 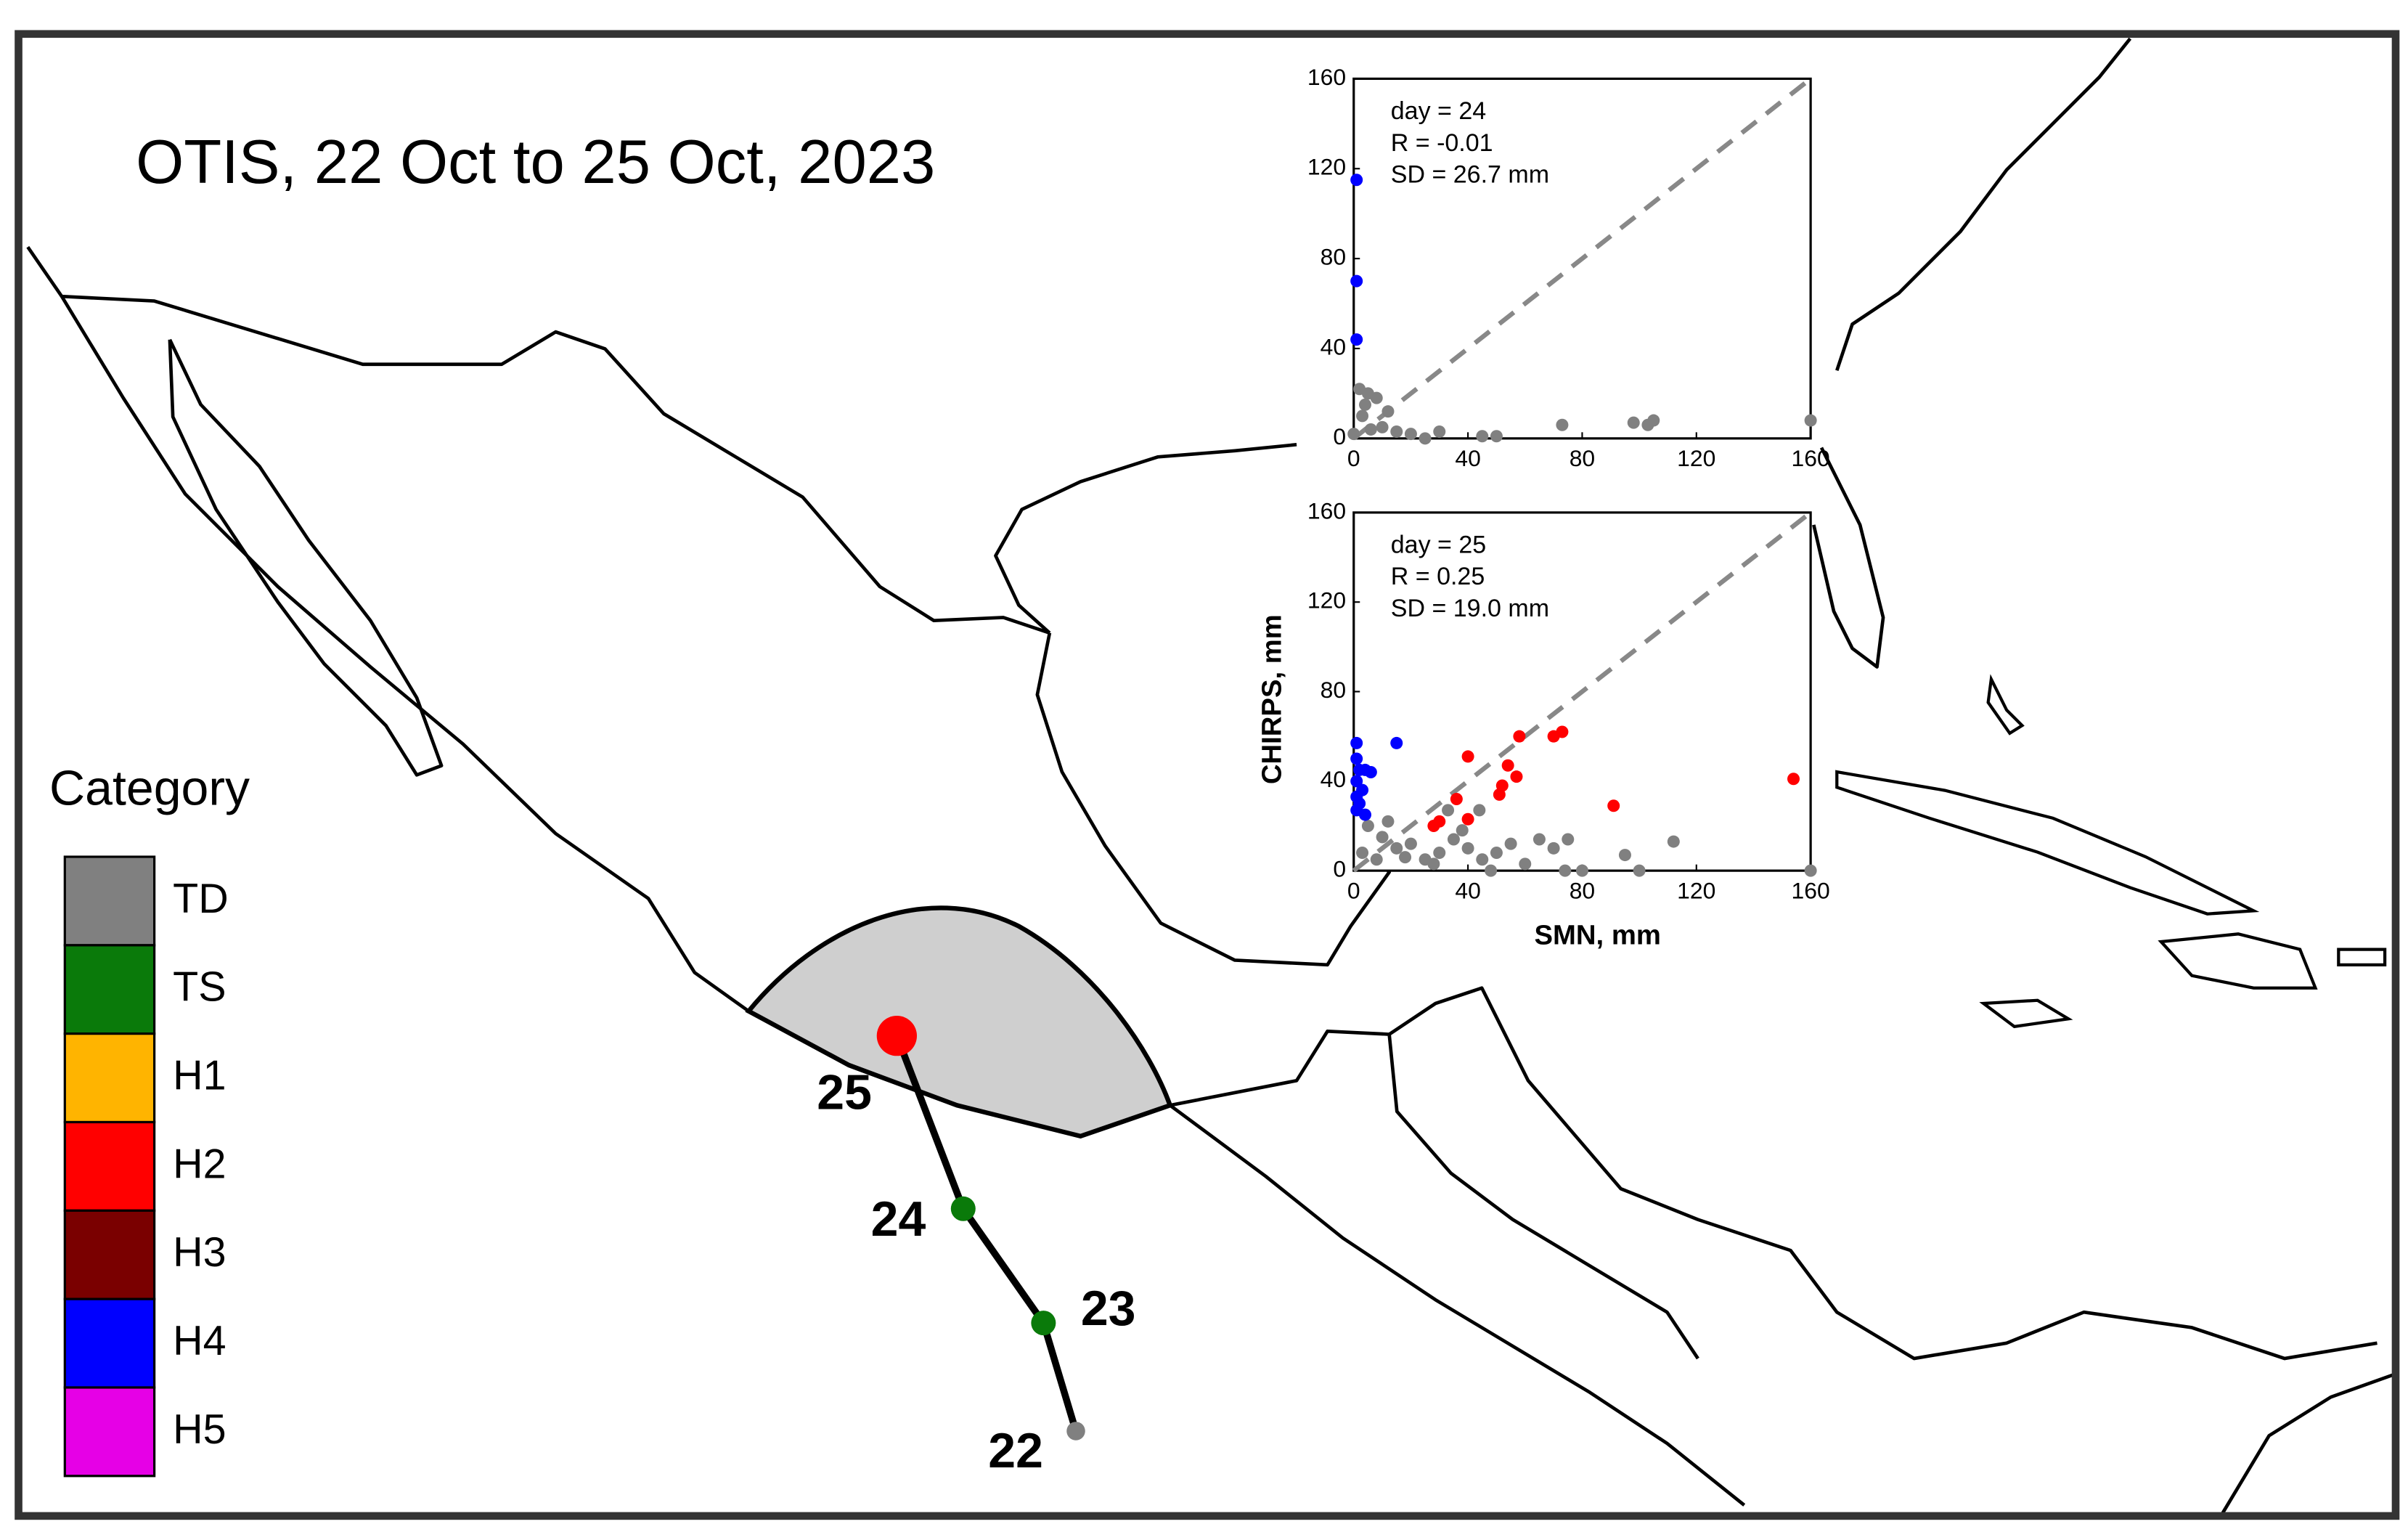 What do you see at coordinates (538, 440) in the screenshot?
I see `us-mexico-border` at bounding box center [538, 440].